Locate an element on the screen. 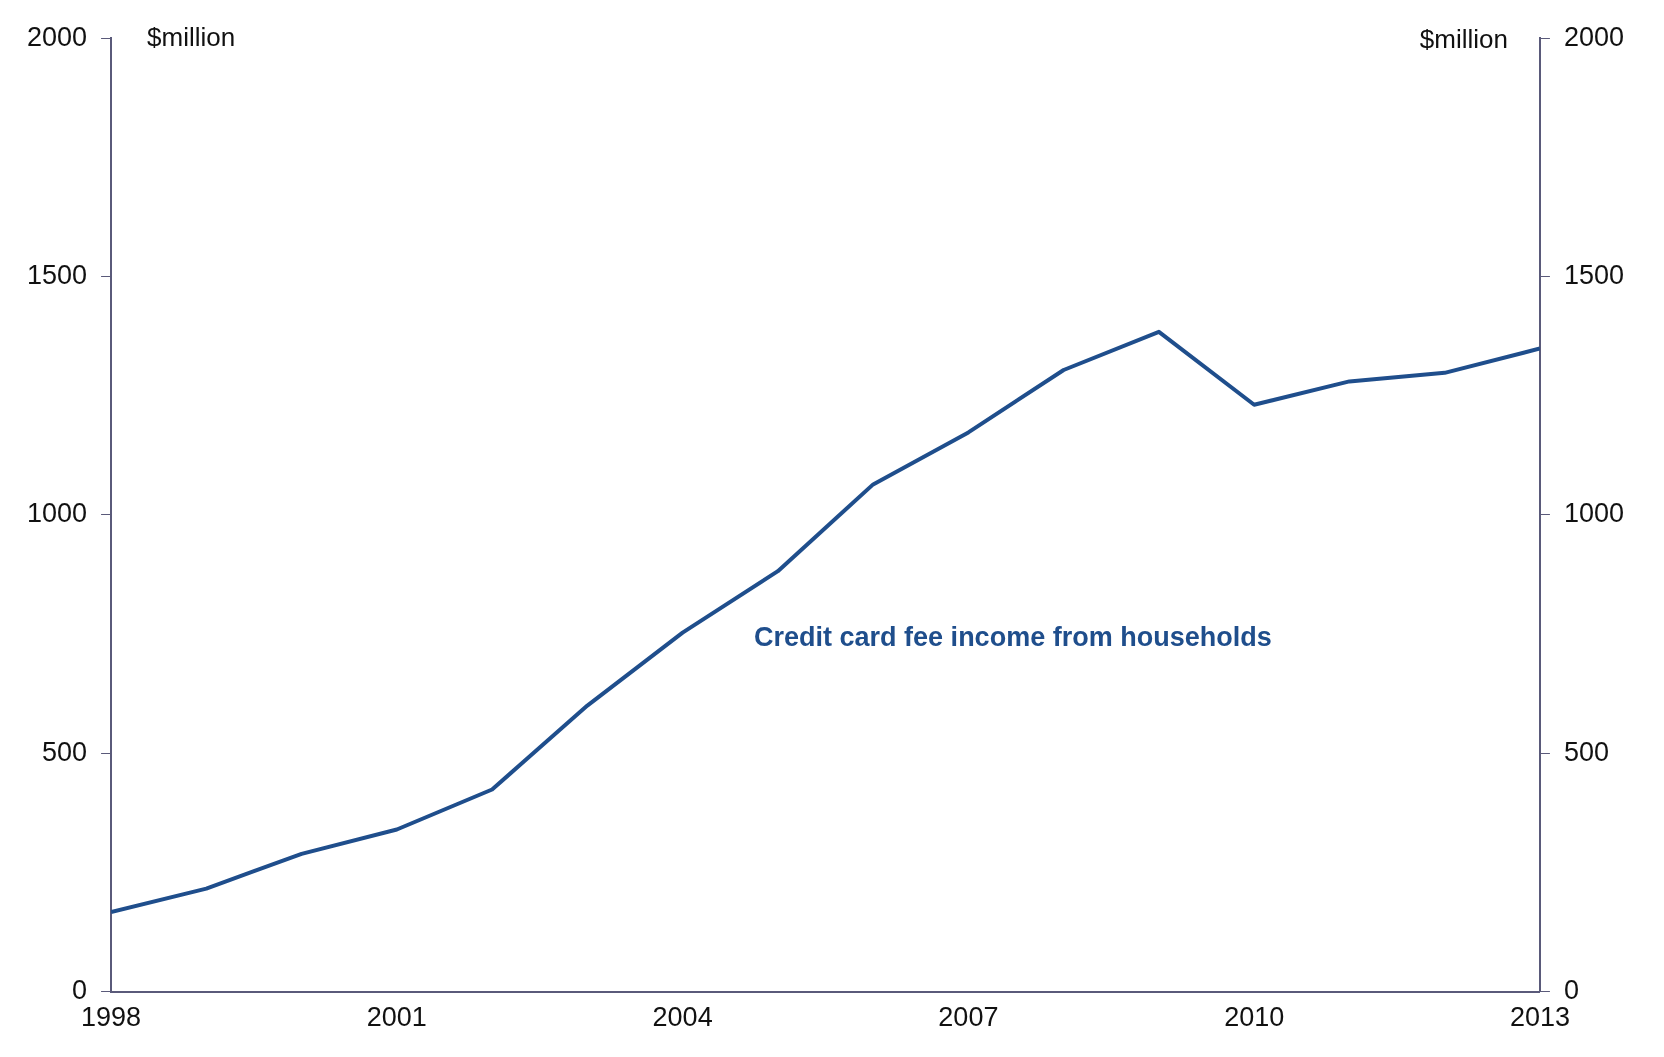 This screenshot has height=1057, width=1664. x-tick-label: 2001 is located at coordinates (396, 1017).